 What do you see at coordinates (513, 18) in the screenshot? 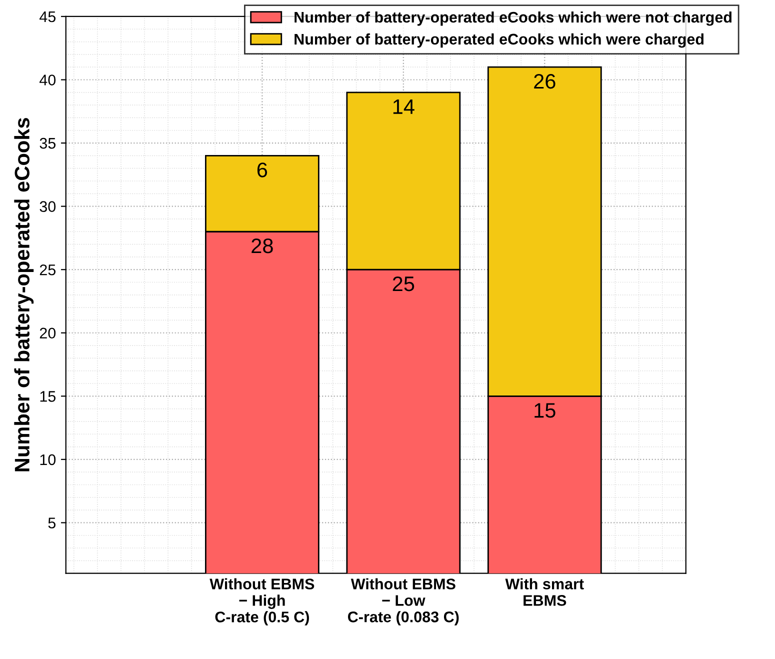
I see `legend-label: Number of battery-operated eCooks which were not charged` at bounding box center [513, 18].